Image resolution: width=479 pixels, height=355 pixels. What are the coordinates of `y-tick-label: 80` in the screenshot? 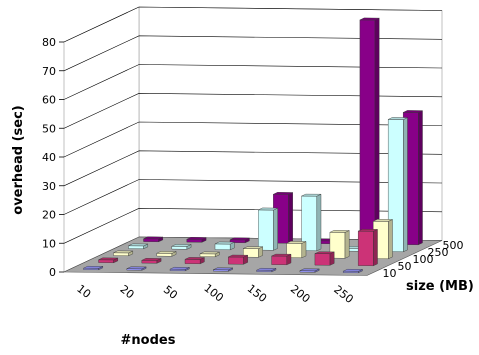 It's located at (49, 42).